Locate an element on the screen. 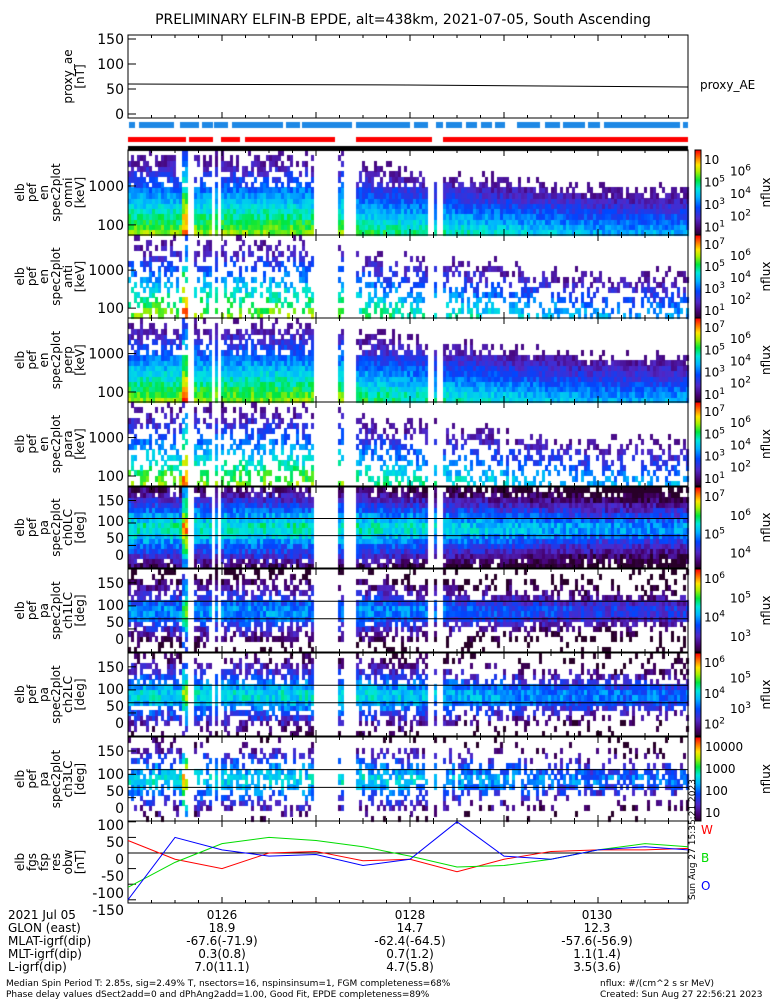 The height and width of the screenshot is (1000, 775). mlat-value: -57.6(-56.9) is located at coordinates (596, 941).